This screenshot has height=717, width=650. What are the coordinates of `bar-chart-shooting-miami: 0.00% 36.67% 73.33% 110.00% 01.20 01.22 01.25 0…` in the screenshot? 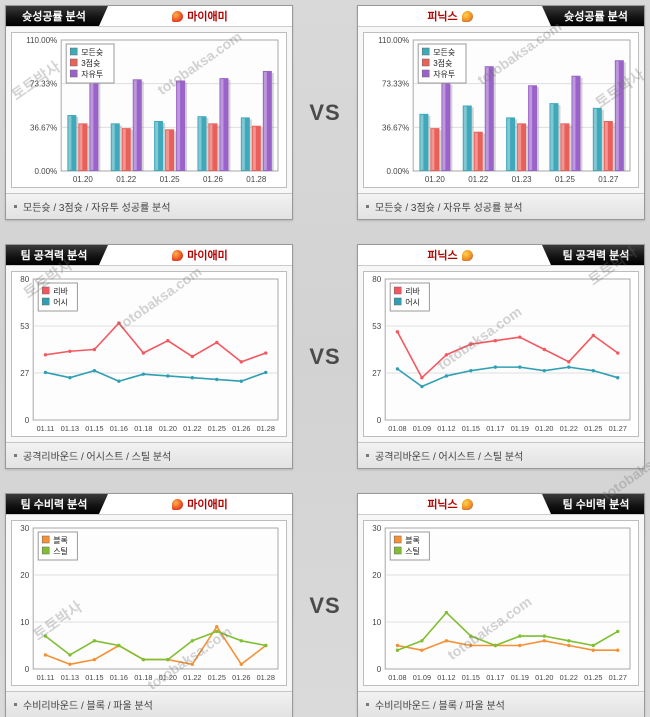 It's located at (149, 110).